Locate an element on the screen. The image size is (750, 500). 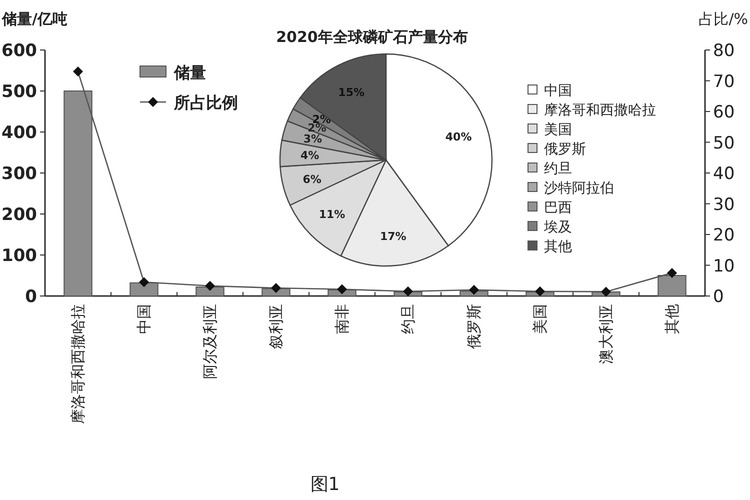
data-label: 40% is located at coordinates (458, 137).